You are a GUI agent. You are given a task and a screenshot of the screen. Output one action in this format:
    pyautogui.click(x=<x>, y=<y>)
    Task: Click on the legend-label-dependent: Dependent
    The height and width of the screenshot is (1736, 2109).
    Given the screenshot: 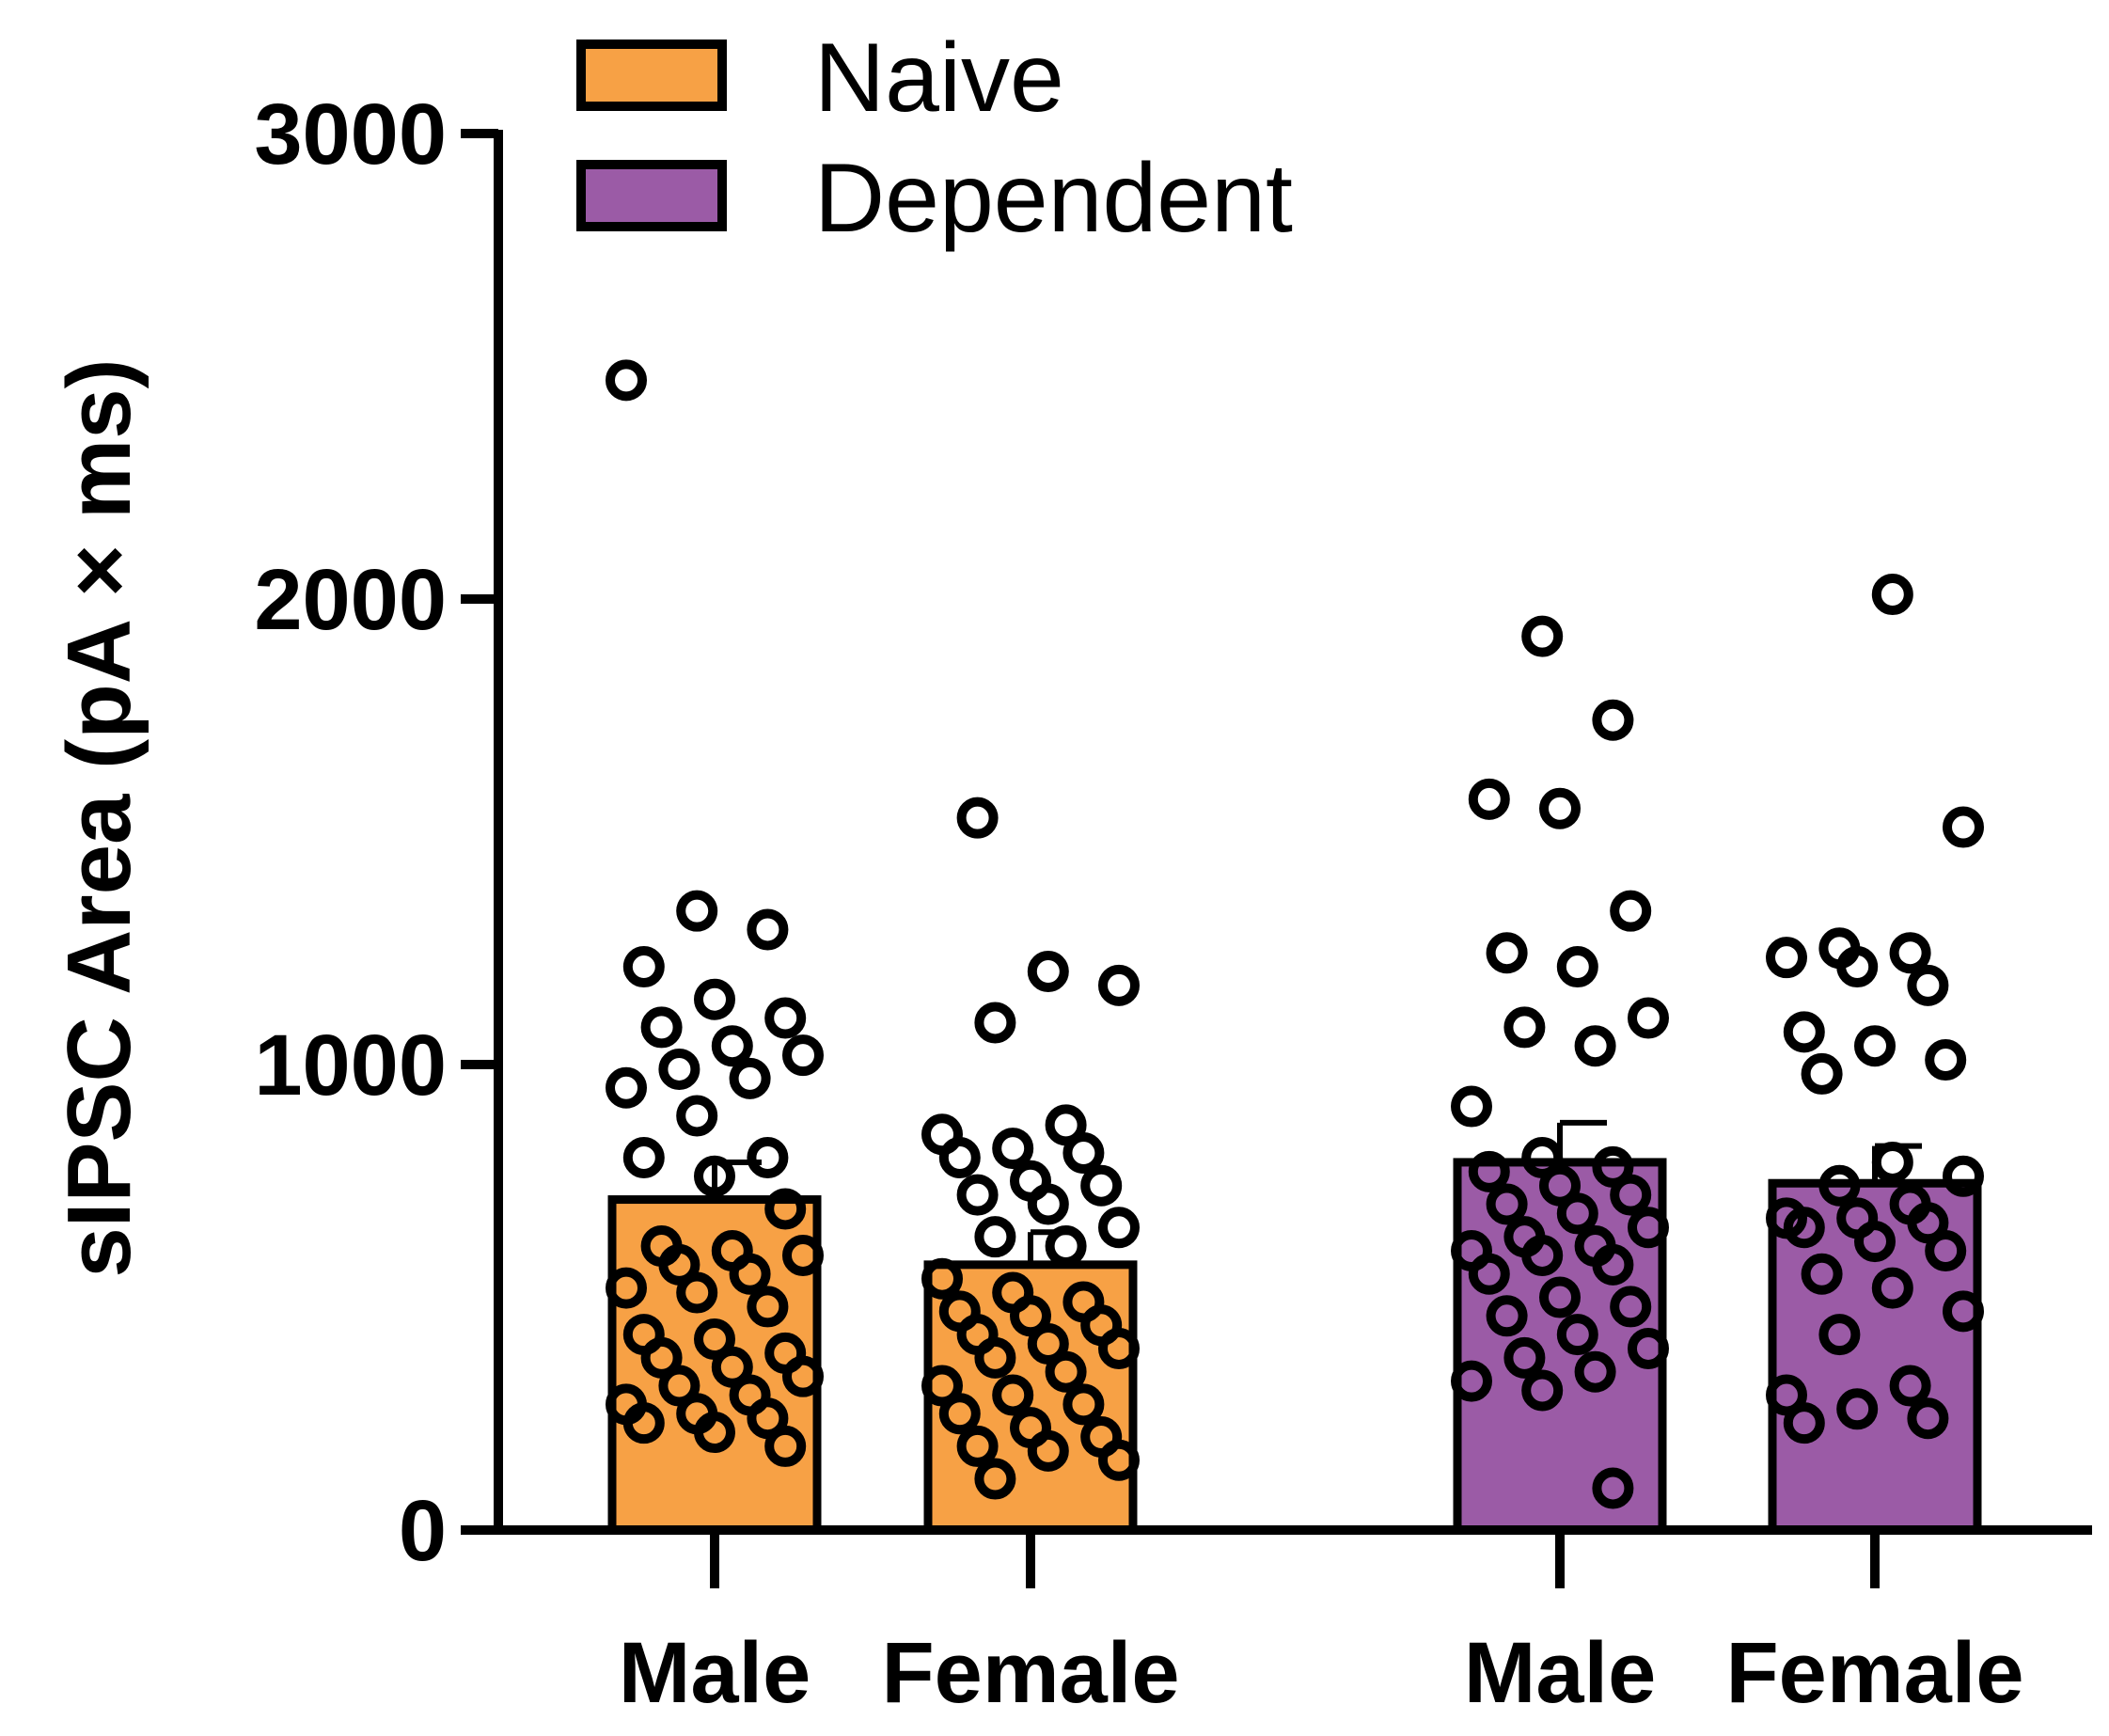 What is the action you would take?
    pyautogui.click(x=1053, y=198)
    